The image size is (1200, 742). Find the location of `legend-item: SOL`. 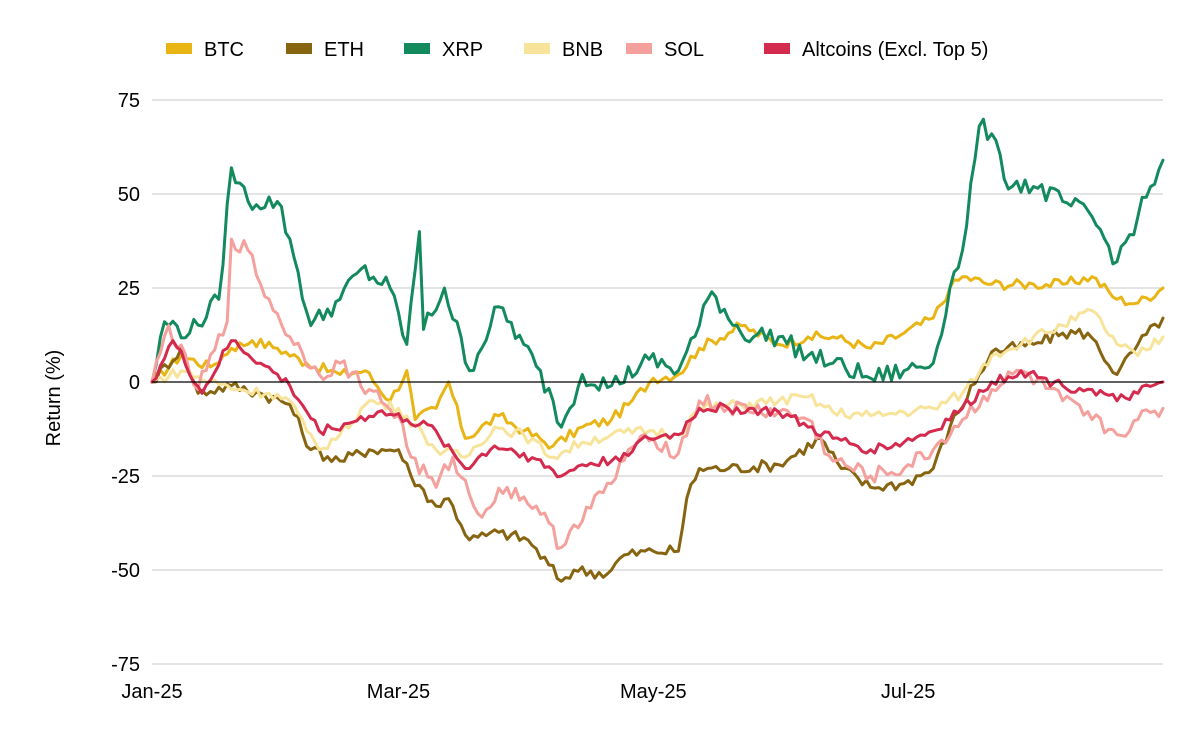

legend-item: SOL is located at coordinates (665, 50).